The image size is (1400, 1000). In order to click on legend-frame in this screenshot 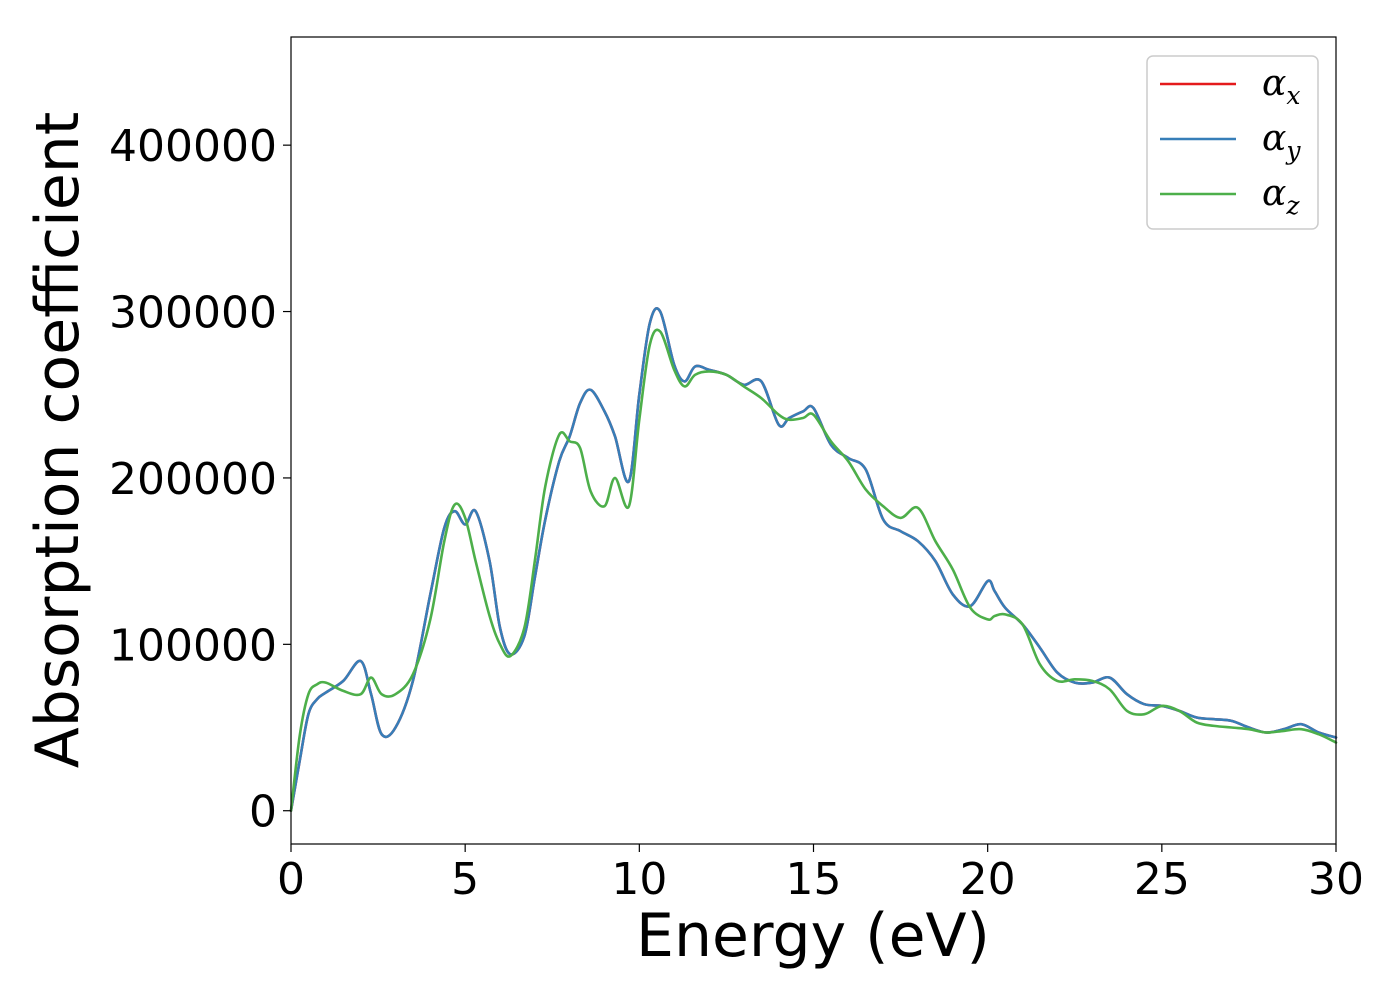, I will do `click(1232, 142)`.